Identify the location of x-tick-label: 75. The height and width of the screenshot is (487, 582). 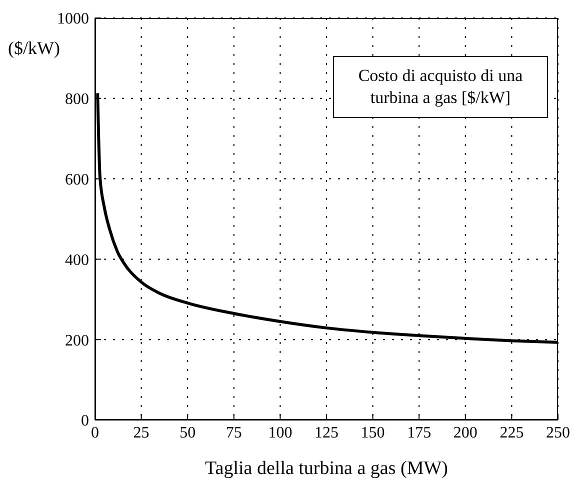
(234, 433).